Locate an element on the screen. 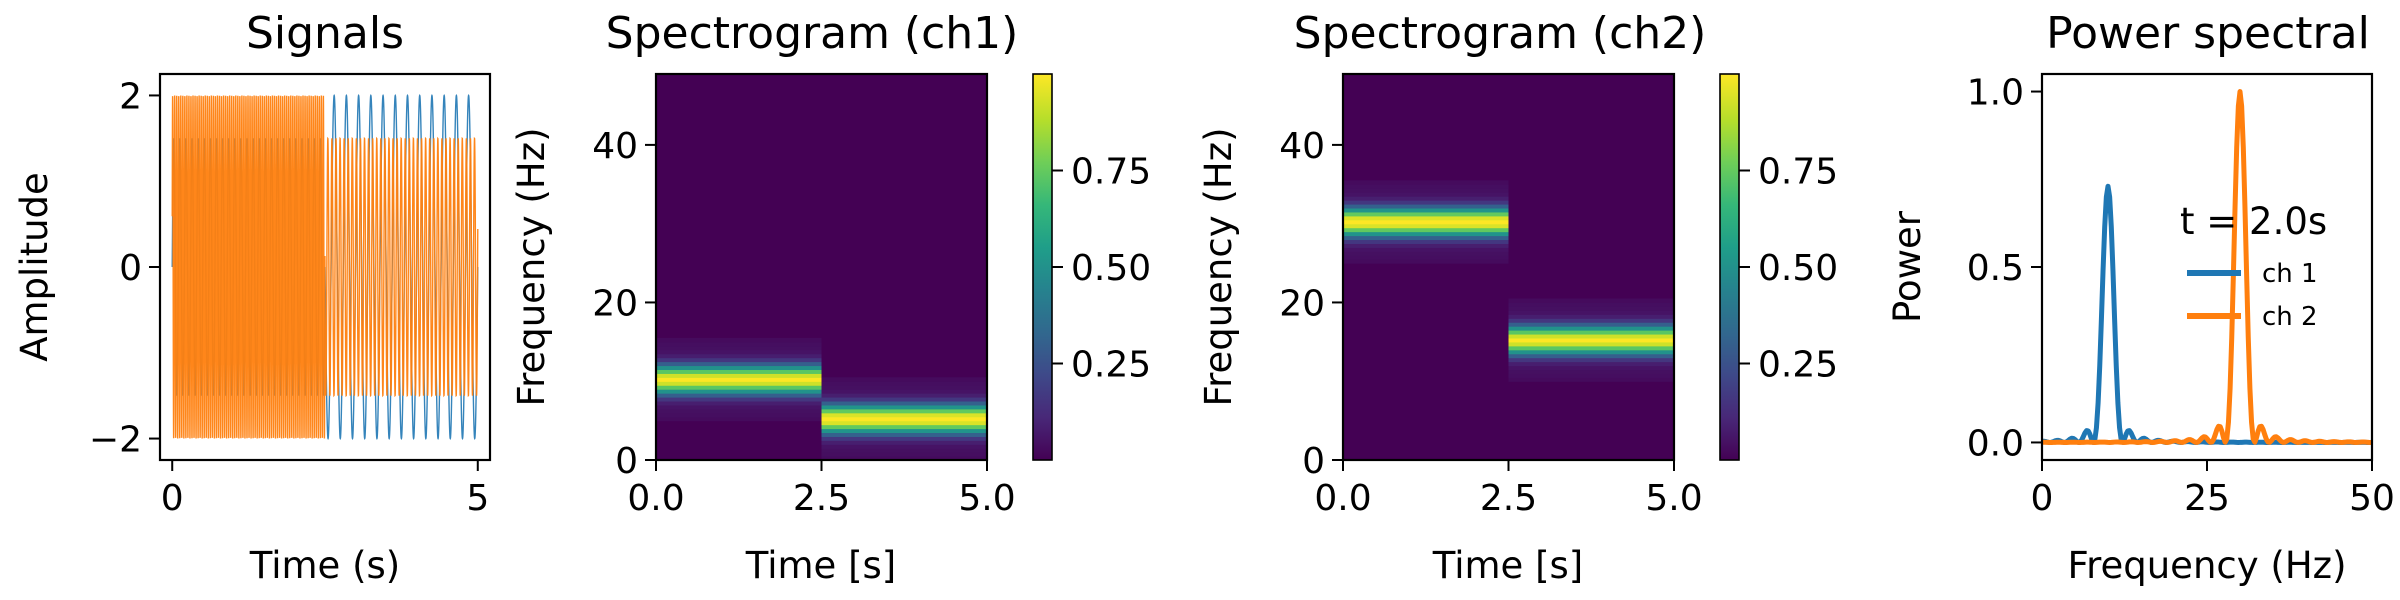 The height and width of the screenshot is (600, 2400). x-tick-label: 50 is located at coordinates (2372, 498).